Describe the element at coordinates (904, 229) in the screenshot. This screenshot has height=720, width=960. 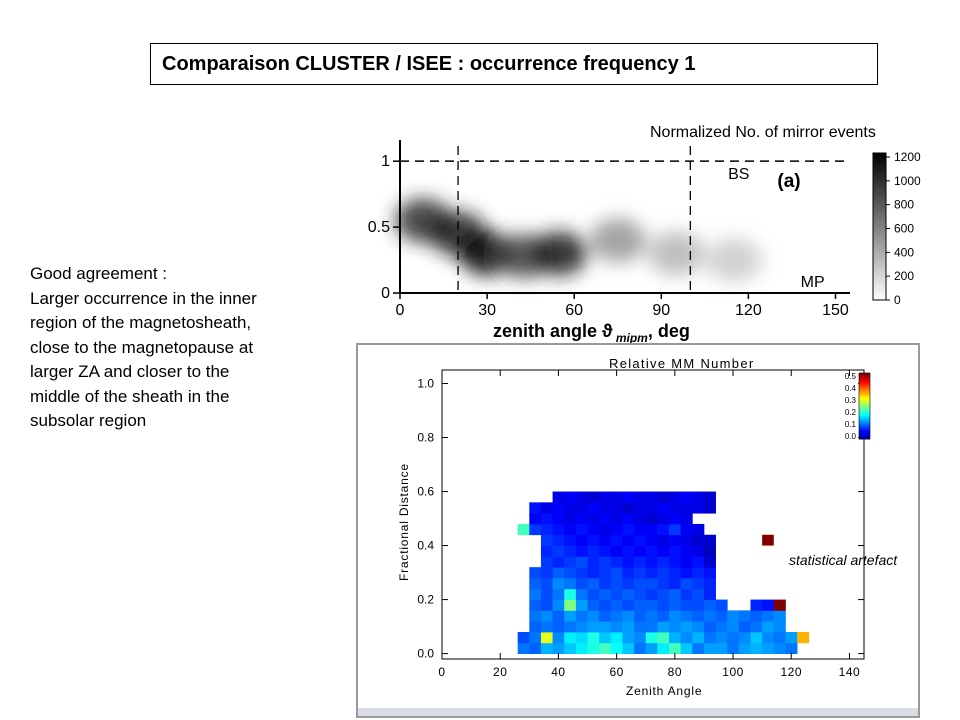
I see `colorbar-tick-label: 600` at that location.